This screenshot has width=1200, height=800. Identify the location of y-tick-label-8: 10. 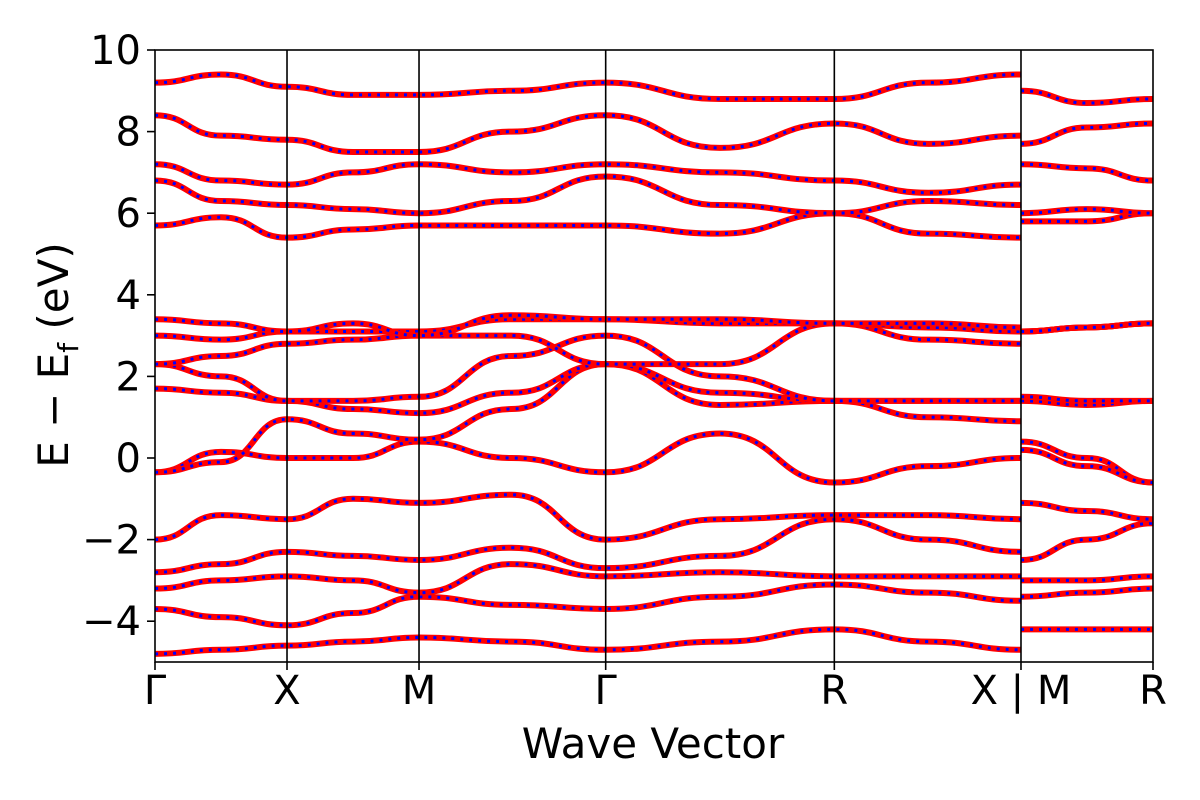
(115, 51).